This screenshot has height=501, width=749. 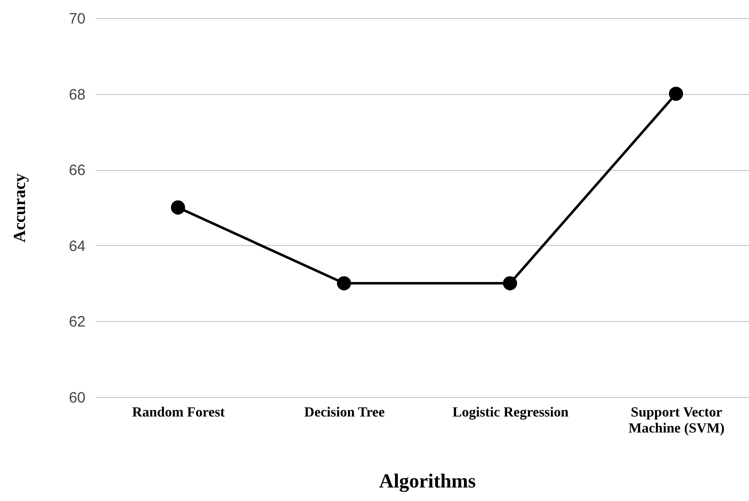 What do you see at coordinates (77, 95) in the screenshot?
I see `y-tick-label: 68` at bounding box center [77, 95].